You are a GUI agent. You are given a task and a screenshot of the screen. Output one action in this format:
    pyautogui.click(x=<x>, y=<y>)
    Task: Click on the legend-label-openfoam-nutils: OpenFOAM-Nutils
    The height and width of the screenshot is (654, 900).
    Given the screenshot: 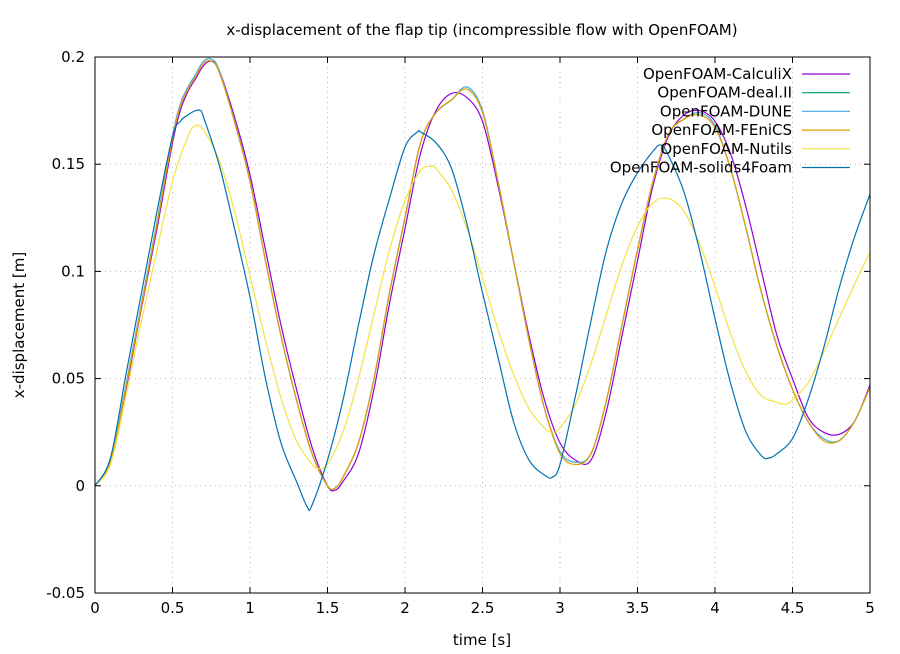 What is the action you would take?
    pyautogui.click(x=726, y=149)
    